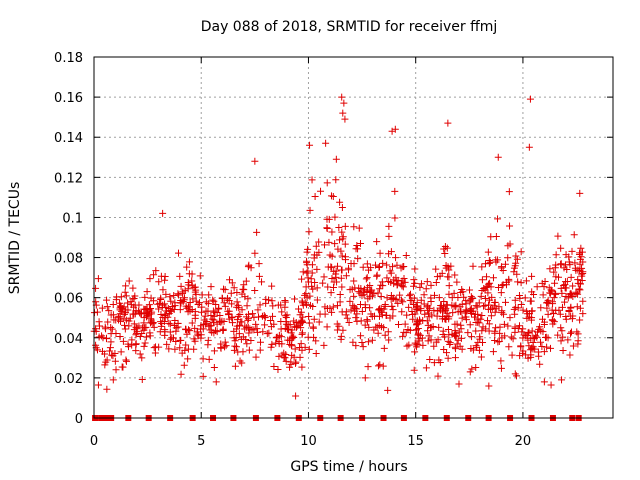 This screenshot has height=480, width=640. What do you see at coordinates (68, 178) in the screenshot?
I see `y-tick-label: 0.12` at bounding box center [68, 178].